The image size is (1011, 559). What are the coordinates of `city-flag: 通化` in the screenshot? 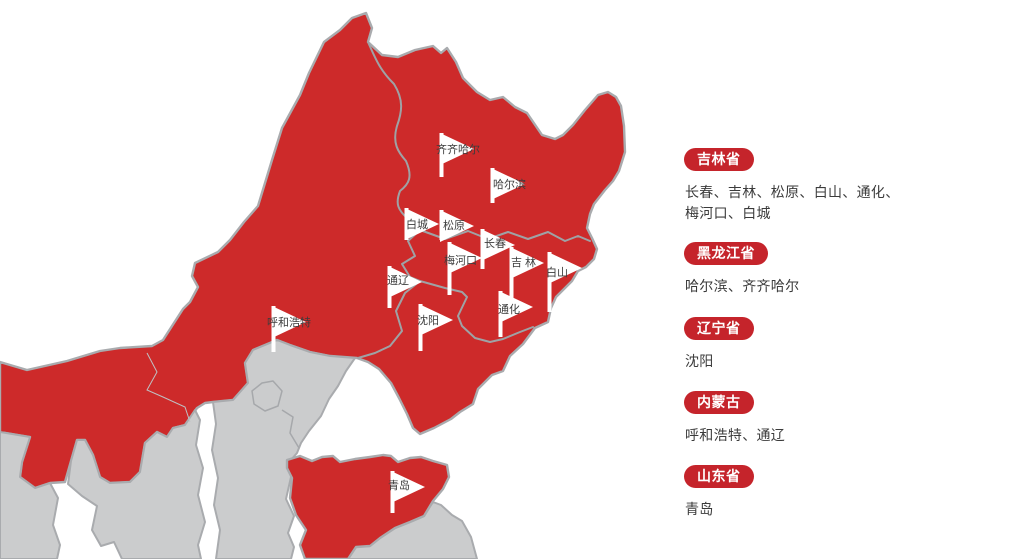 It's located at (515, 314).